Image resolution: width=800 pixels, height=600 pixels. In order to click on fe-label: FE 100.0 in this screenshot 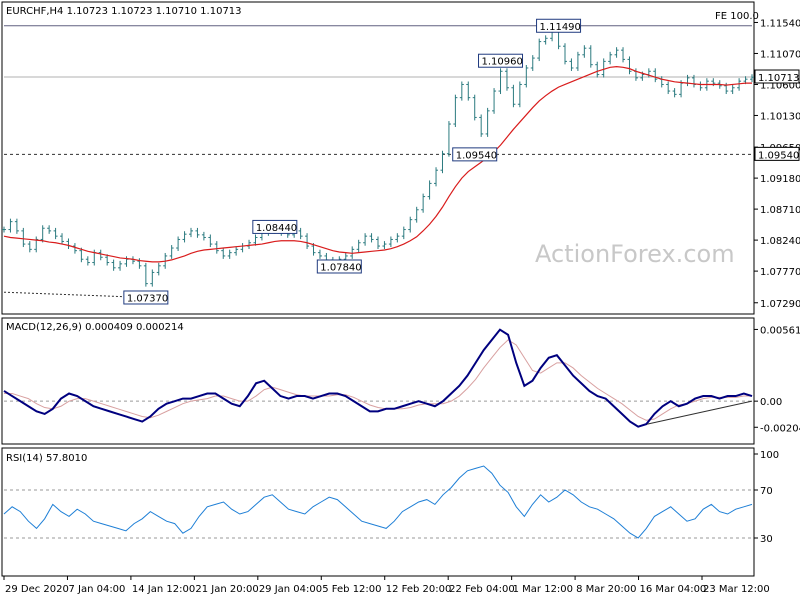, I will do `click(737, 16)`.